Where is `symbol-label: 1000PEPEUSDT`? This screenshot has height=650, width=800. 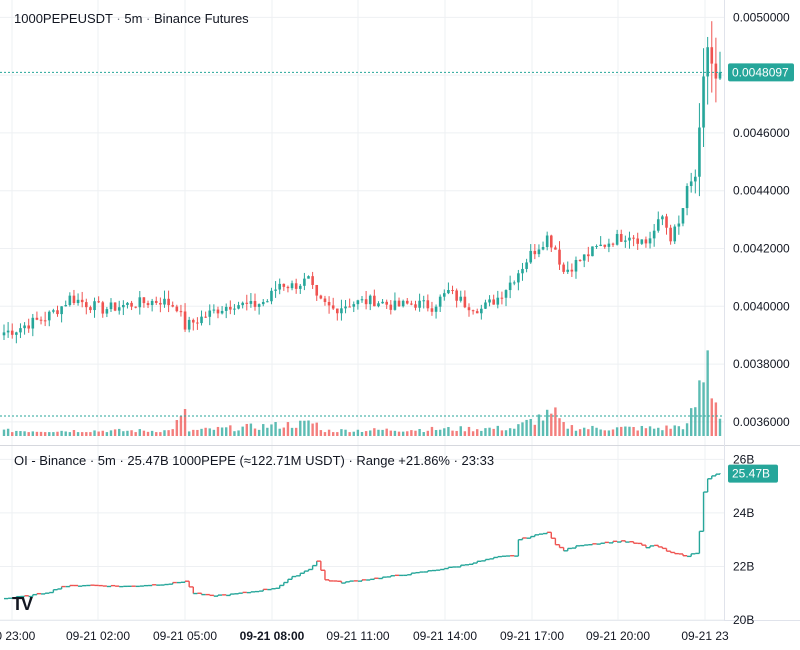 symbol-label: 1000PEPEUSDT is located at coordinates (63, 18).